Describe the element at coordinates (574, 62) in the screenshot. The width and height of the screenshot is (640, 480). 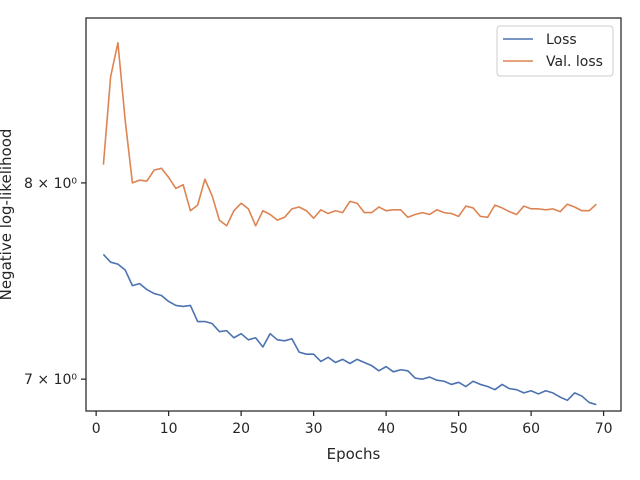
I see `legend-label-val-loss: Val. loss` at that location.